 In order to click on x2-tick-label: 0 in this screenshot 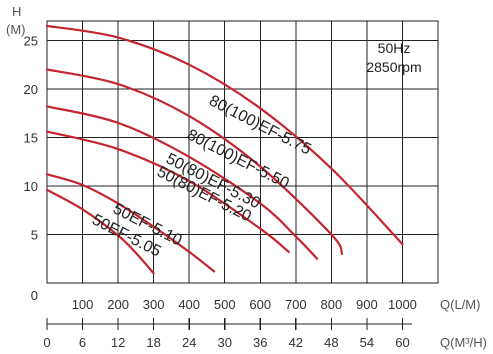, I will do `click(46, 342)`.